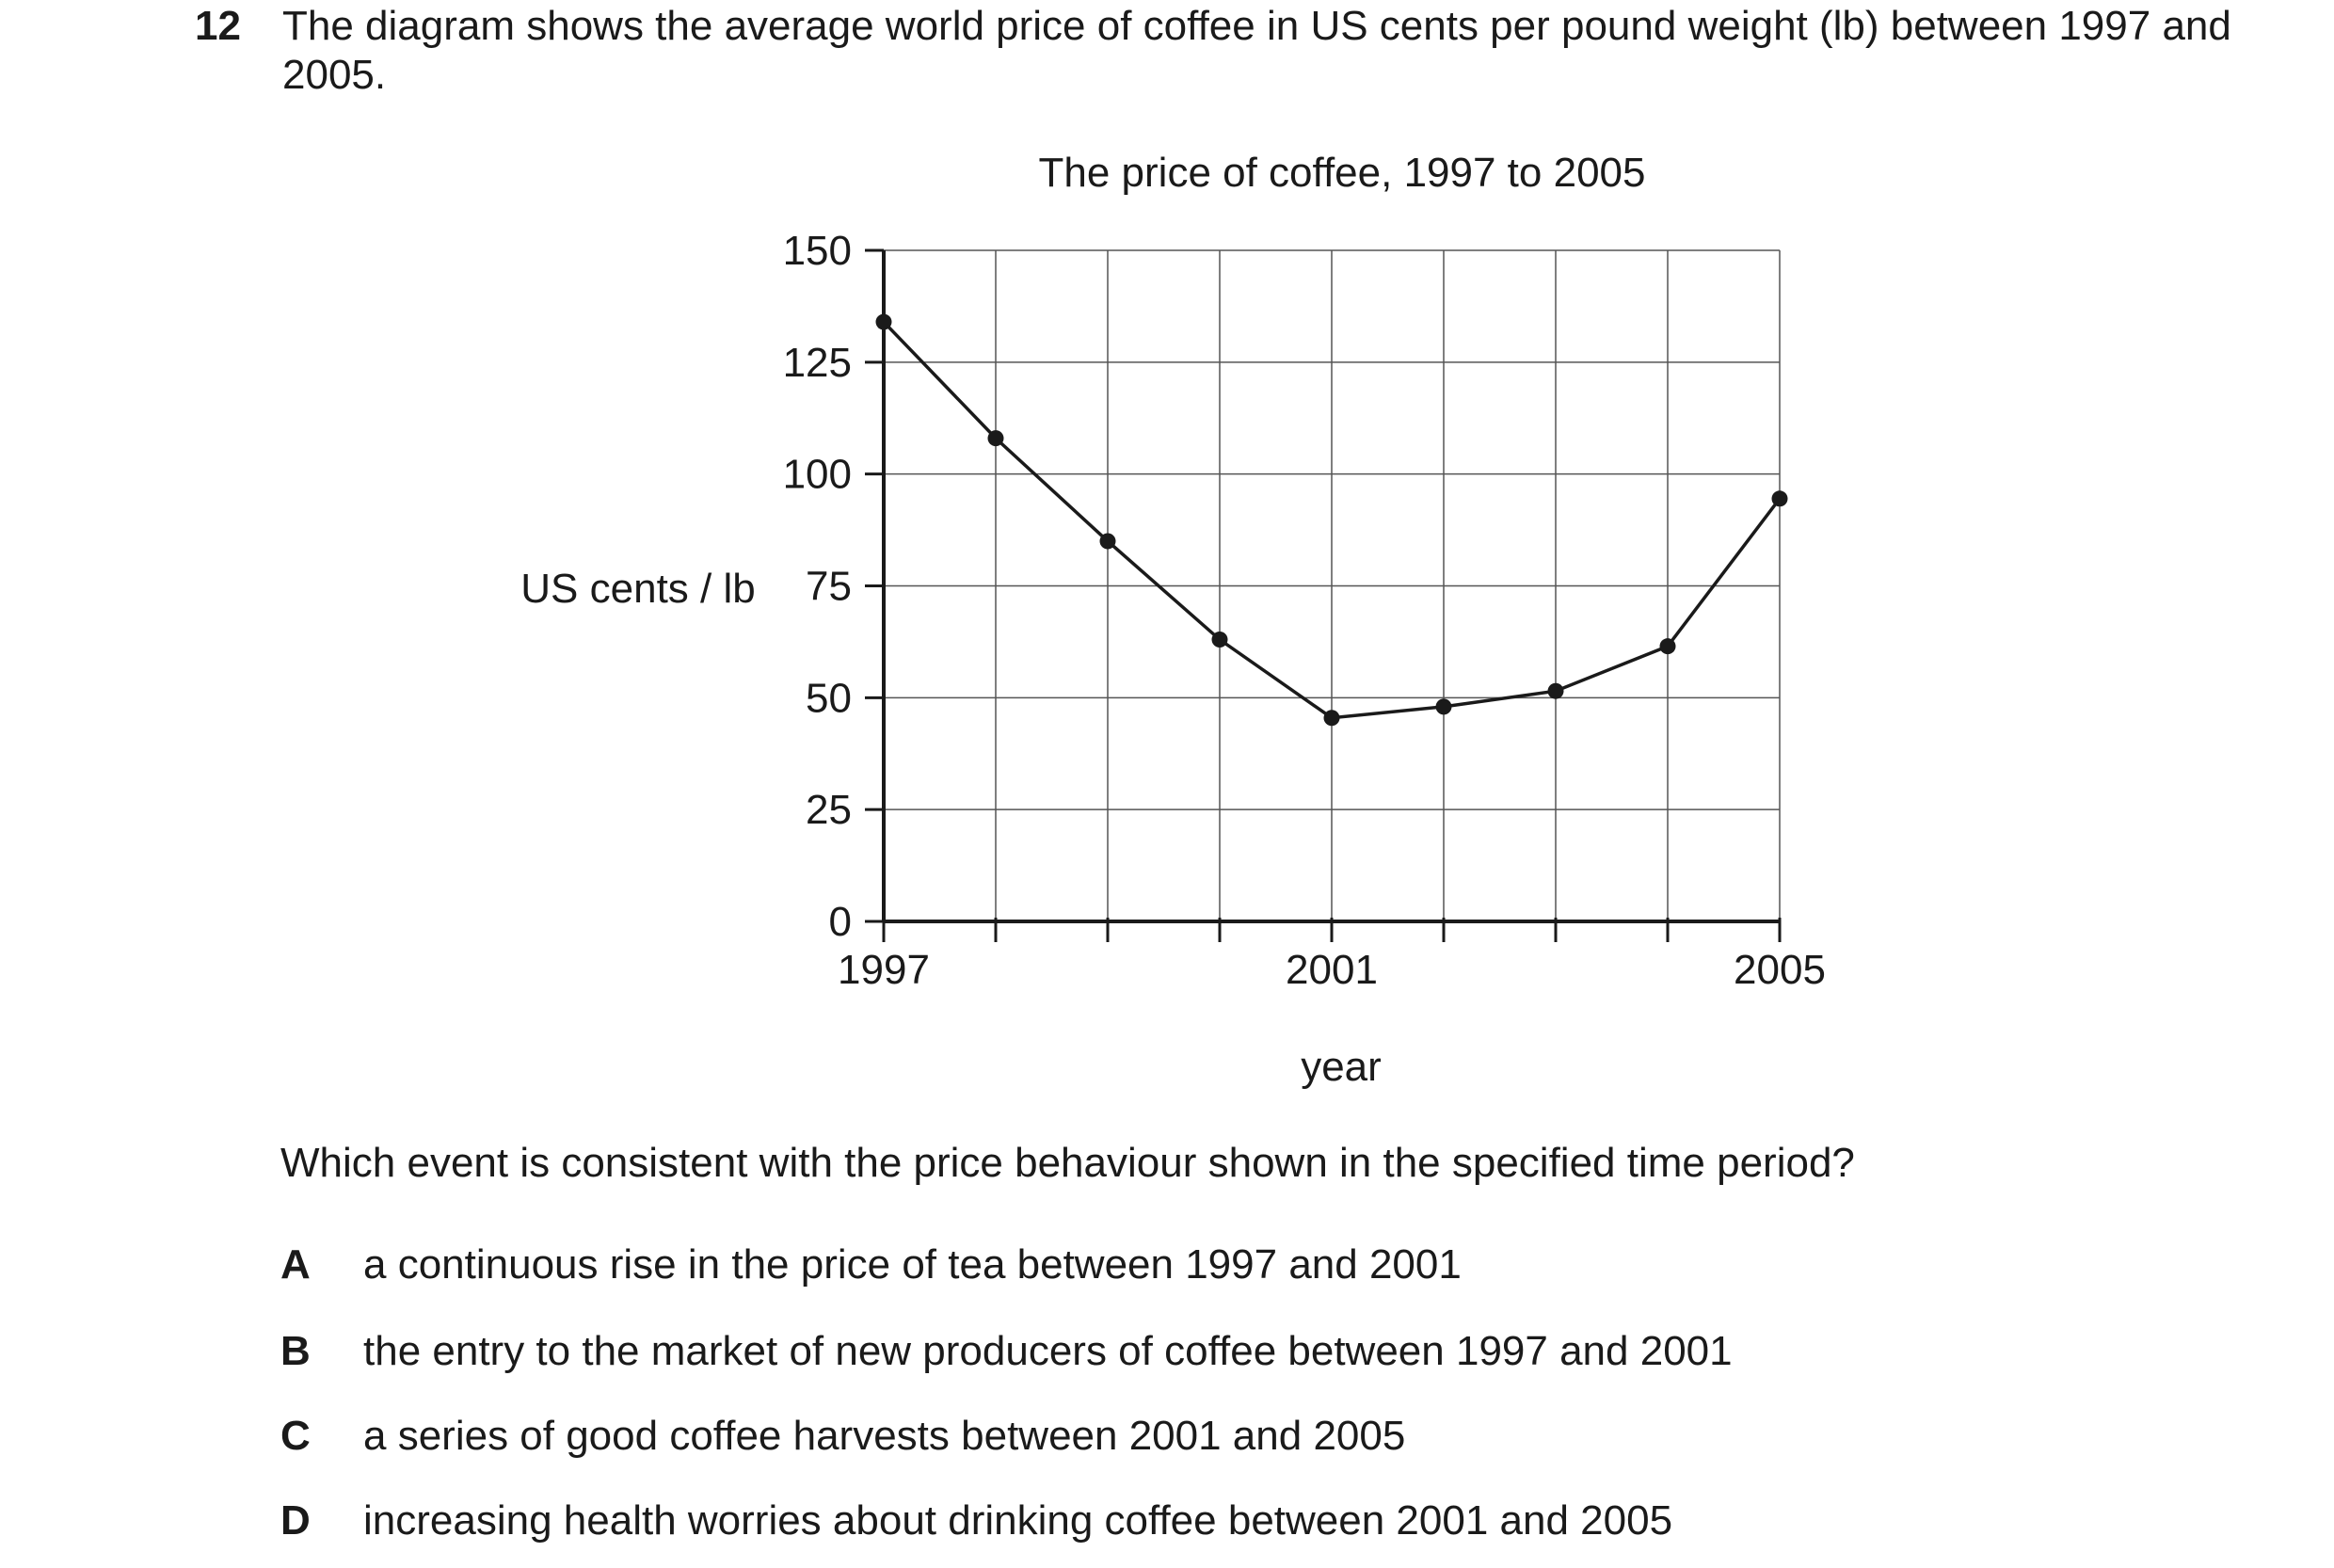  Describe the element at coordinates (295, 1520) in the screenshot. I see `option-letter: D` at that location.